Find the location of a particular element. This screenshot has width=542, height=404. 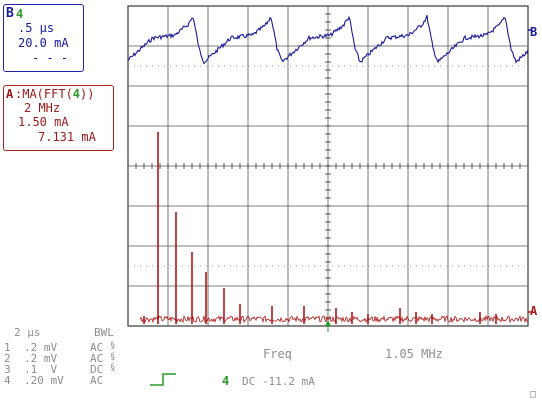

trace-markers is located at coordinates (328, 326).